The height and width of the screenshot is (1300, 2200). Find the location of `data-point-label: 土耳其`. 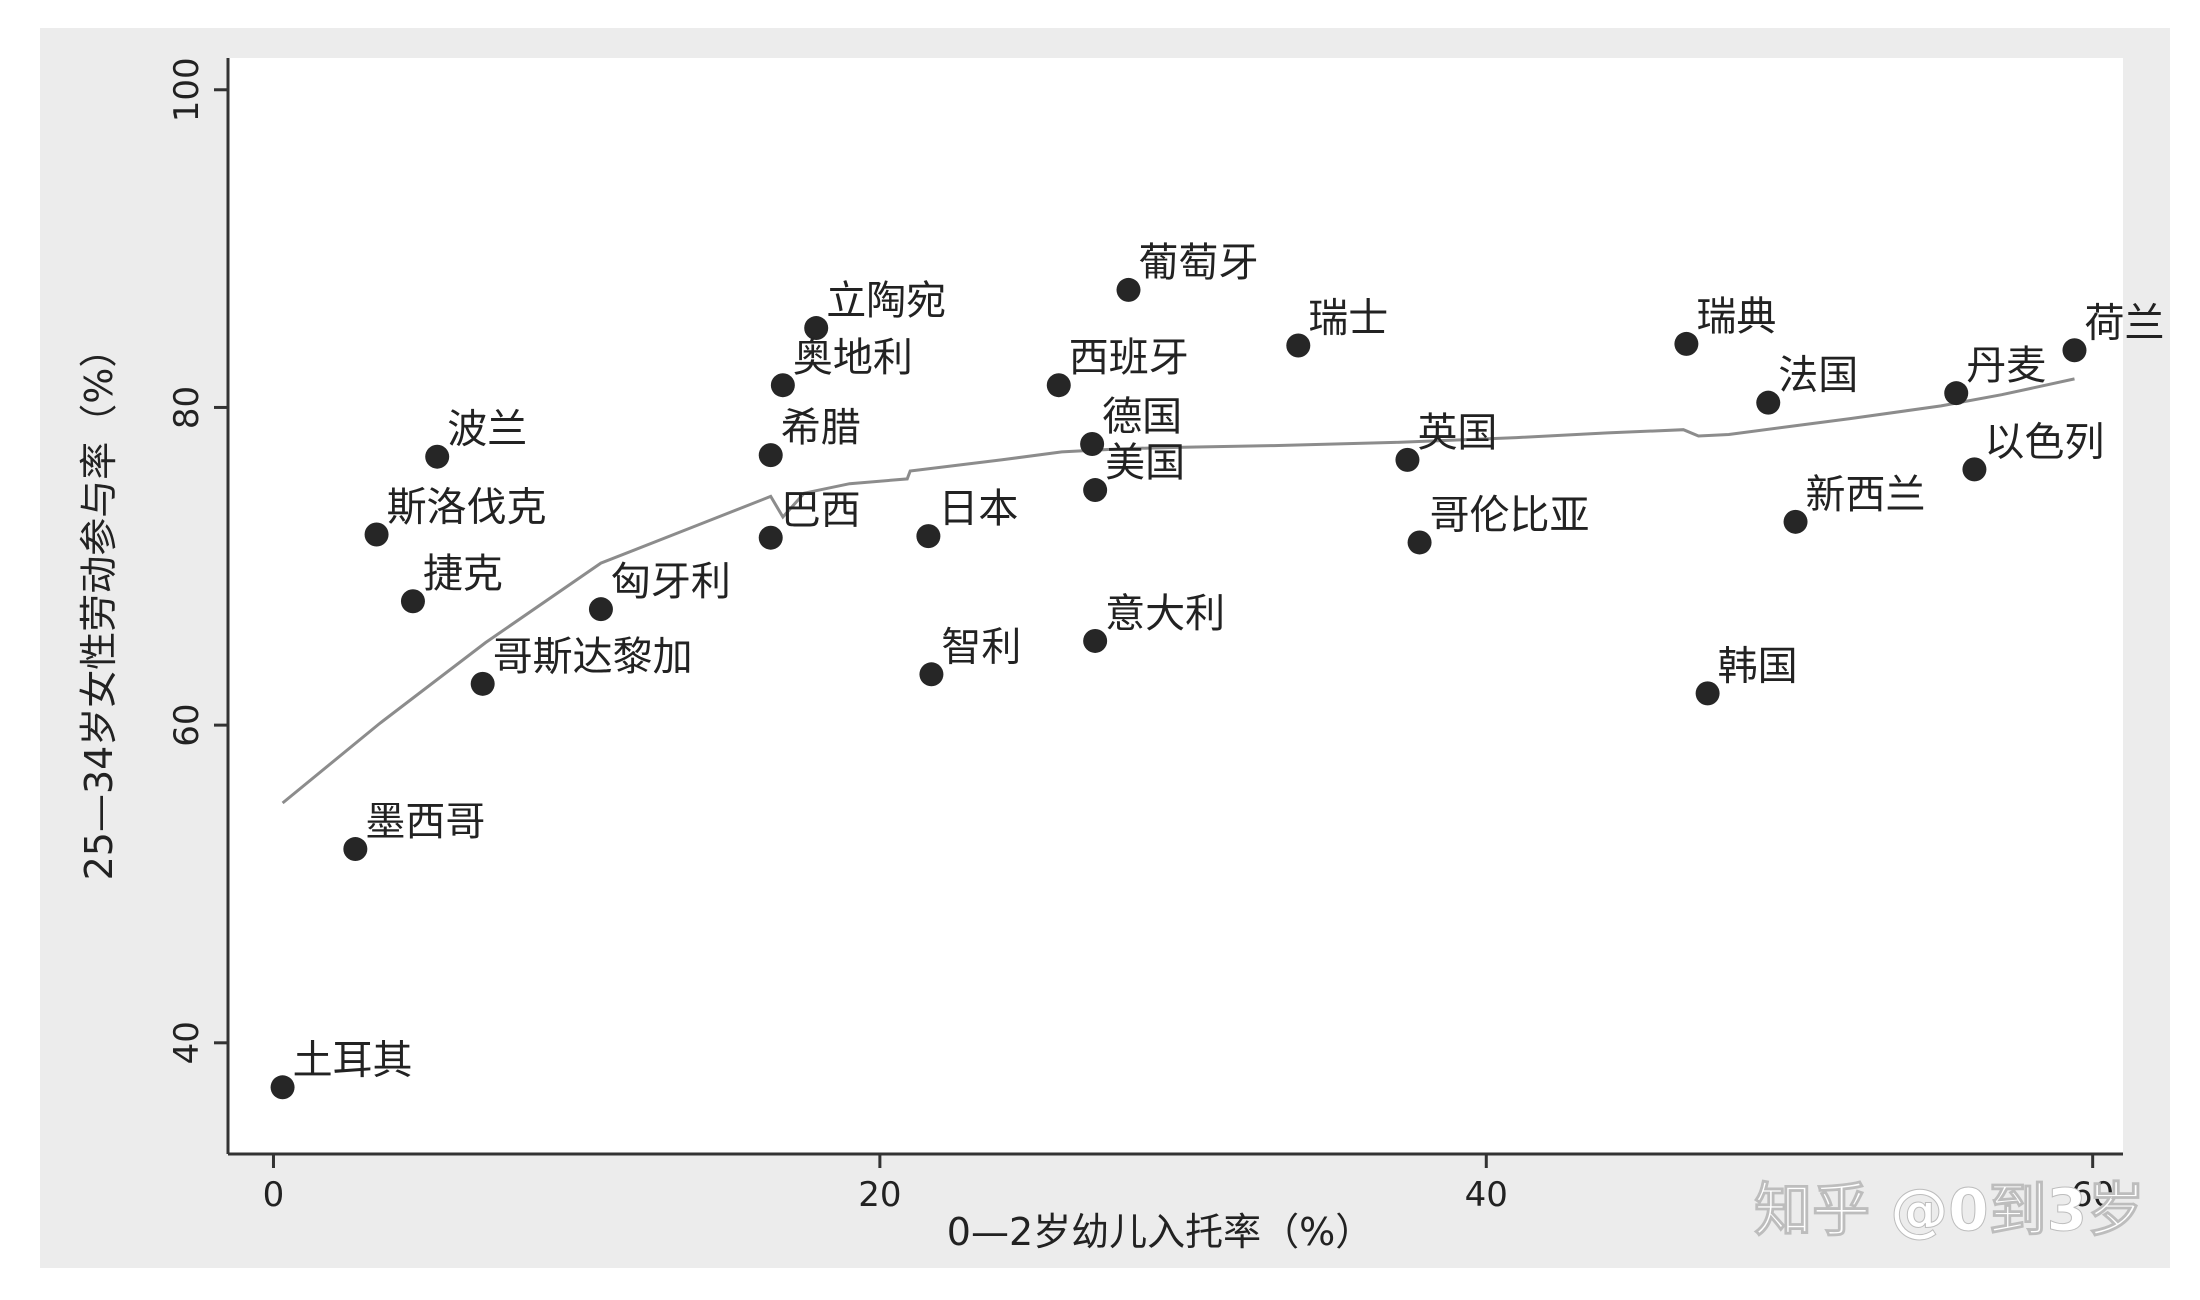

data-point-label: 土耳其 is located at coordinates (353, 1060).